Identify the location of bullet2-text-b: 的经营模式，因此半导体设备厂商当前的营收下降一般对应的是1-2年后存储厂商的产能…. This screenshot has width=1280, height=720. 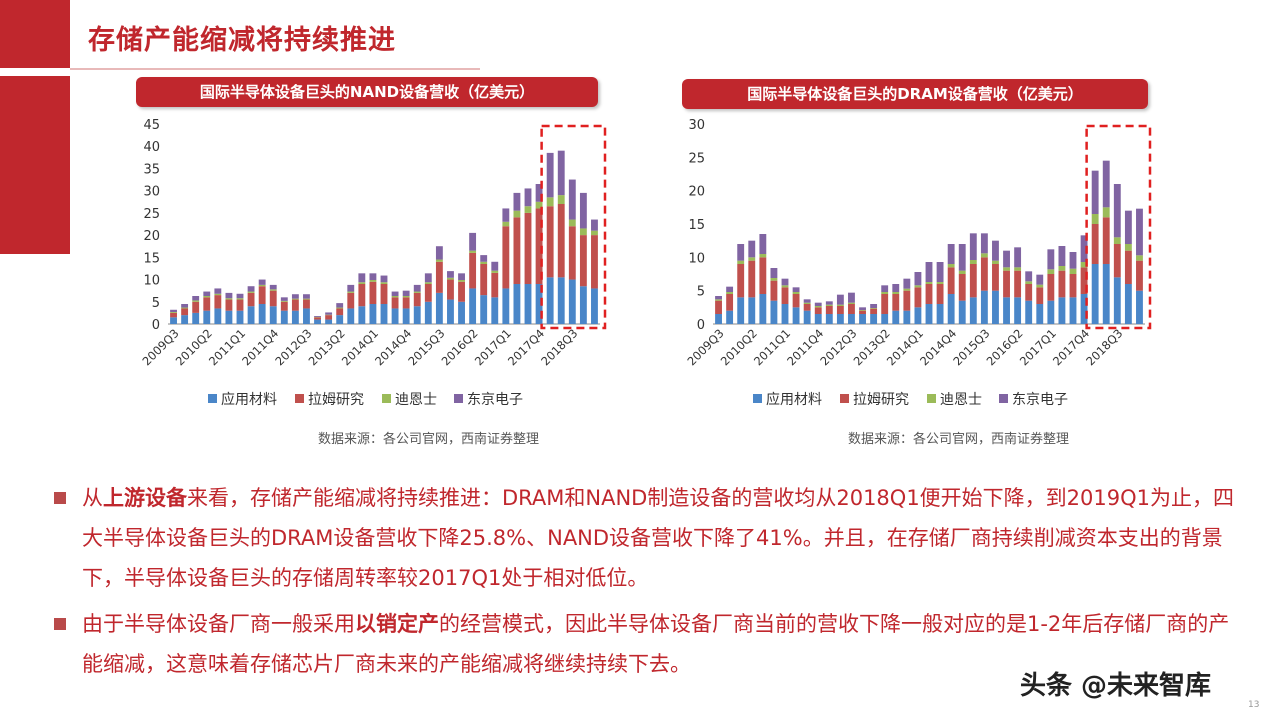
(656, 644).